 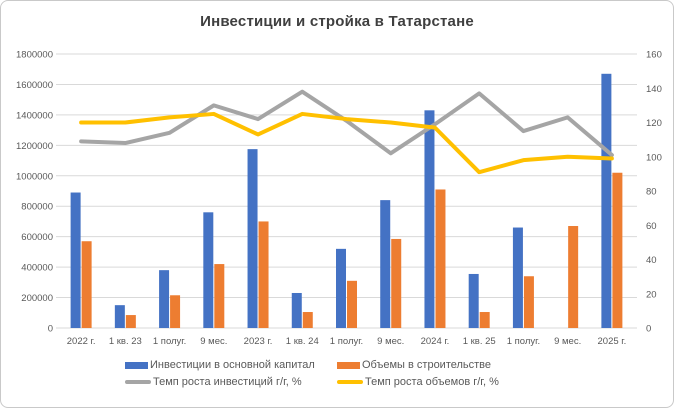 What do you see at coordinates (651, 192) in the screenshot?
I see `y-axis-tick-label-right: 80` at bounding box center [651, 192].